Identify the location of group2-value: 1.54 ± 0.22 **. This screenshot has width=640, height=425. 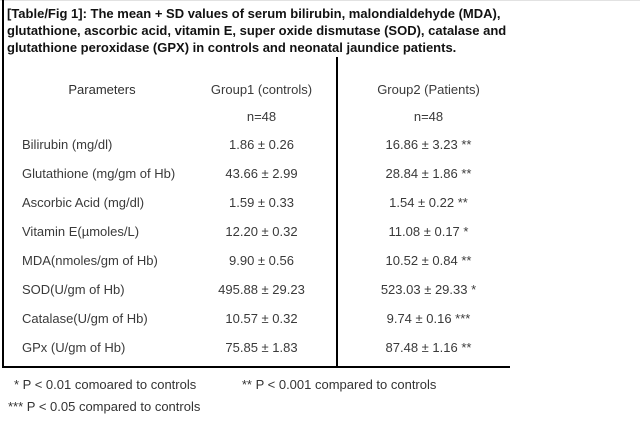
(428, 202).